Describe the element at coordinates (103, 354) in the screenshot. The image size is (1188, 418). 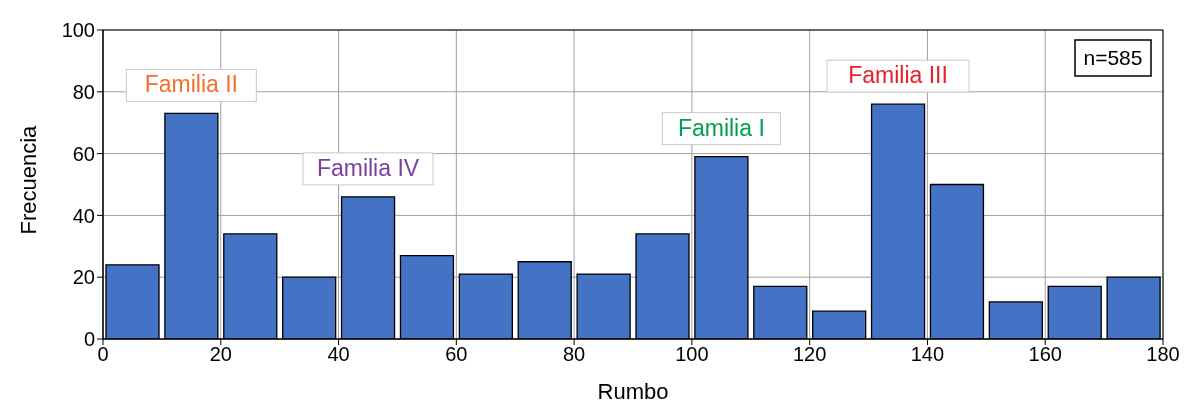
I see `x-tick-label: 0` at that location.